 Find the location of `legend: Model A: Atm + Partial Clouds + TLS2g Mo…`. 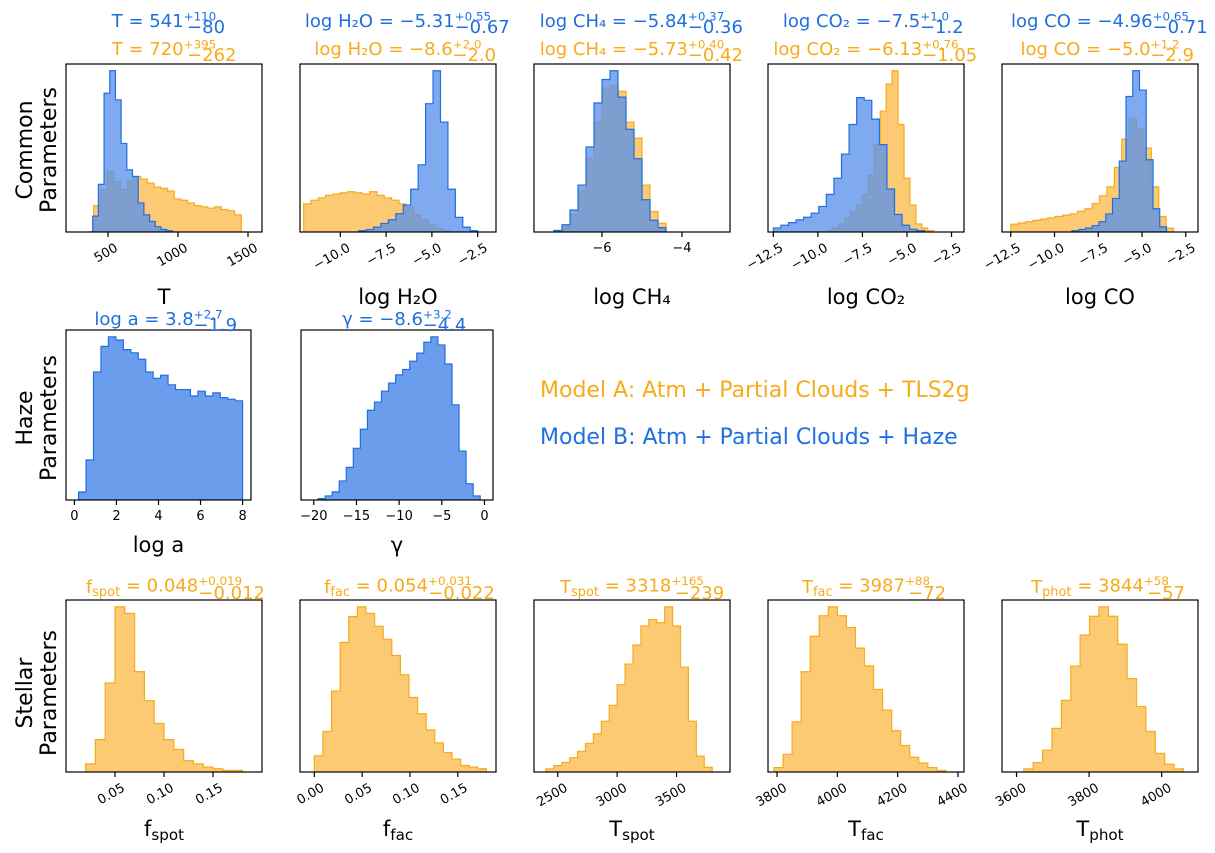

legend: Model A: Atm + Partial Clouds + TLS2g Mo… is located at coordinates (755, 414).